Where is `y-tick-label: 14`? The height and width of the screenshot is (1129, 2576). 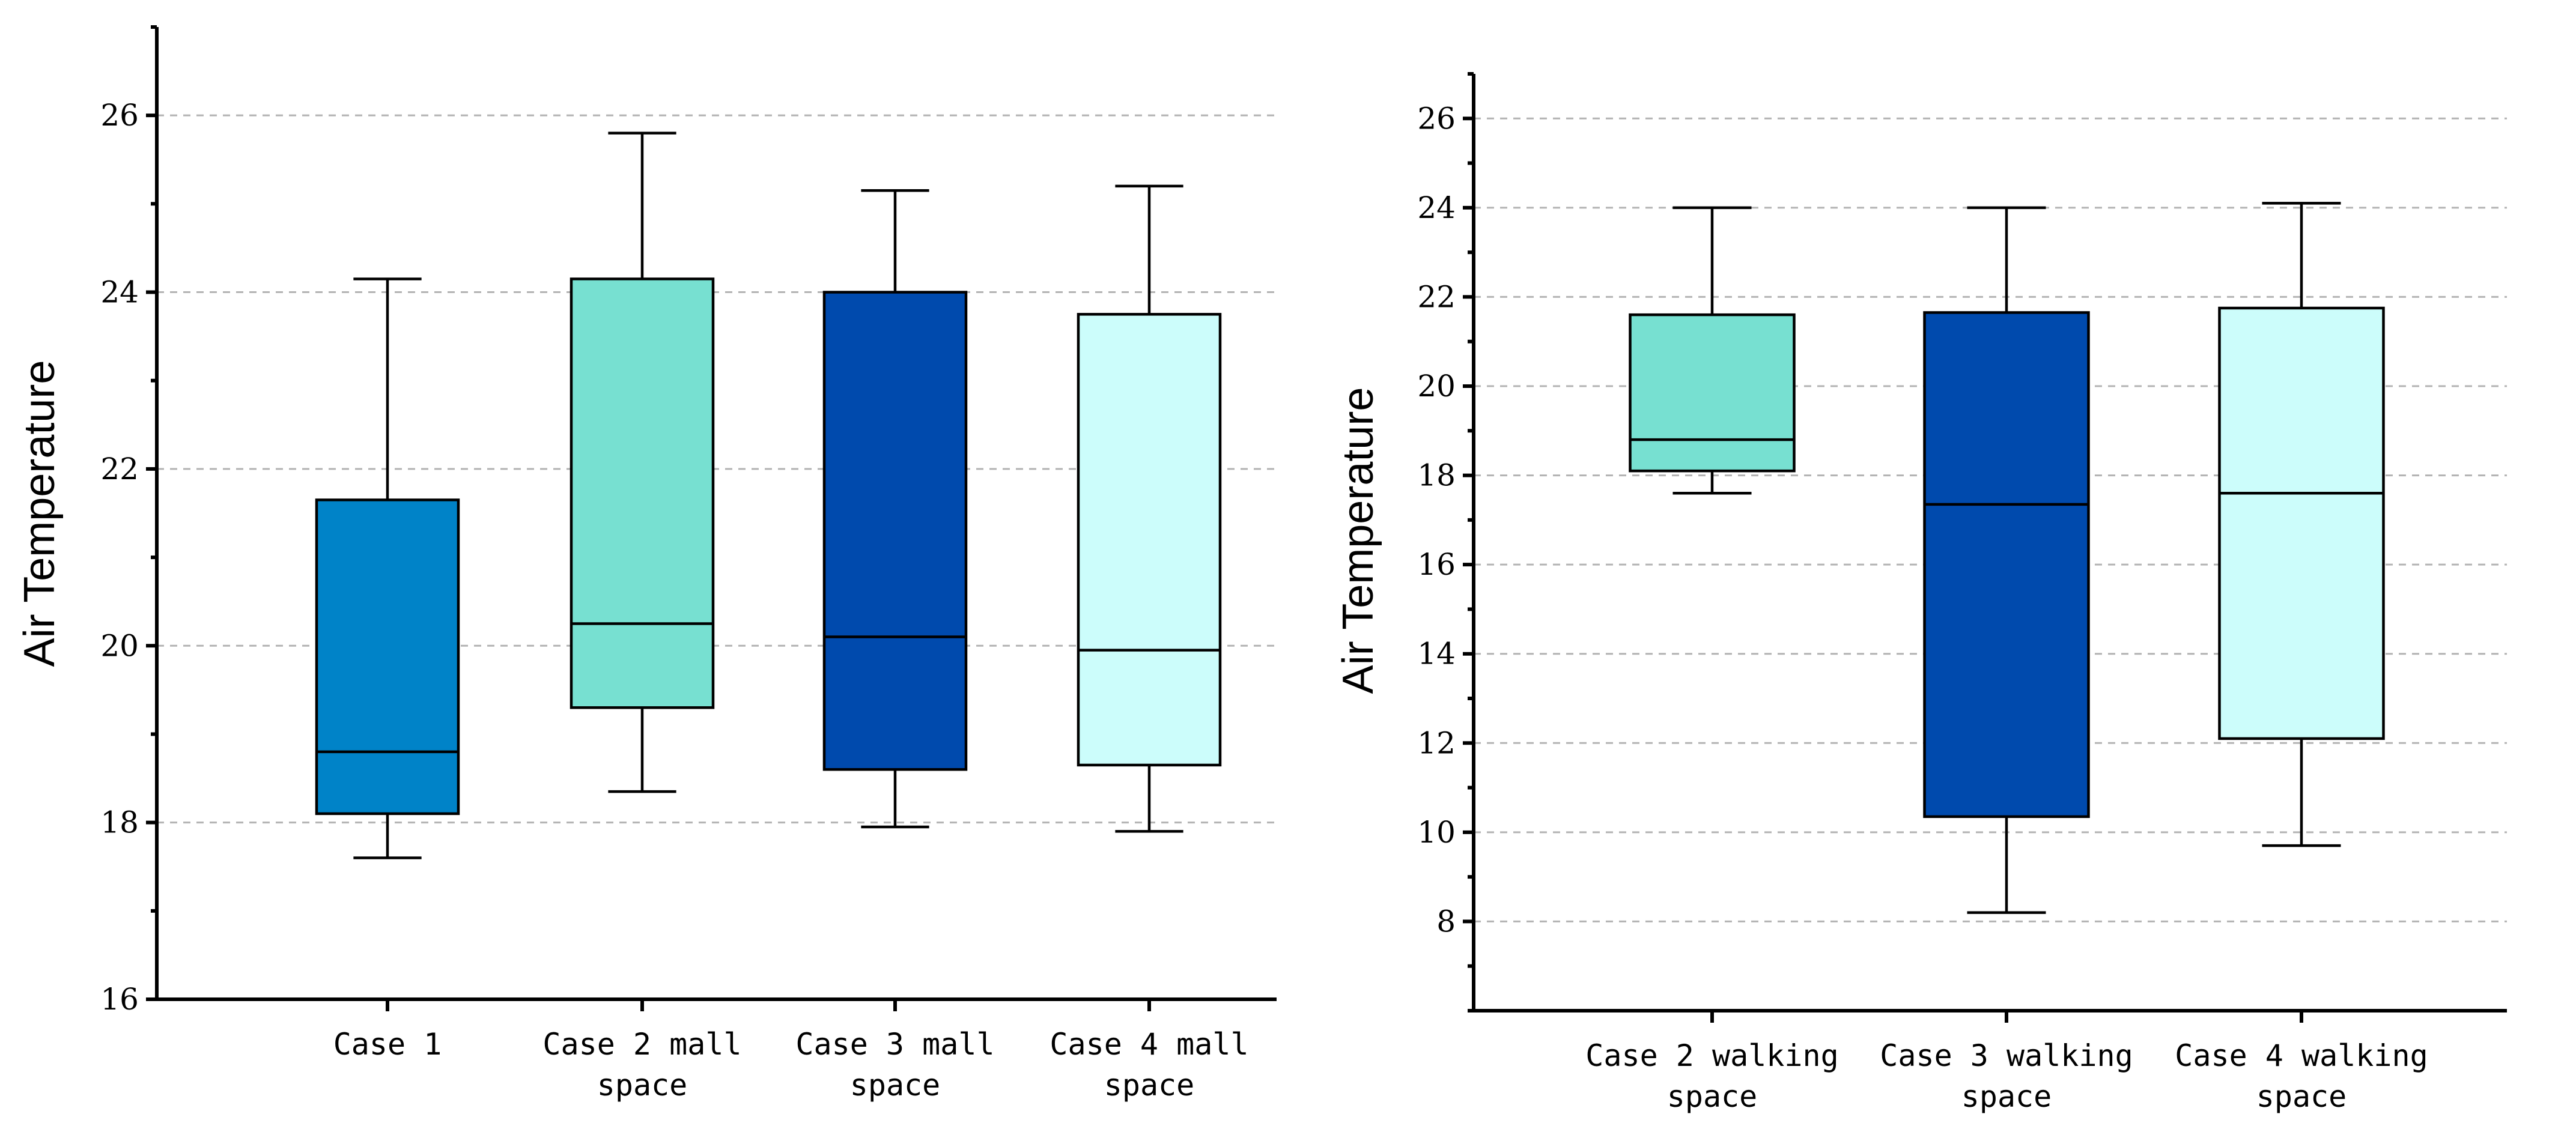 y-tick-label: 14 is located at coordinates (1436, 654).